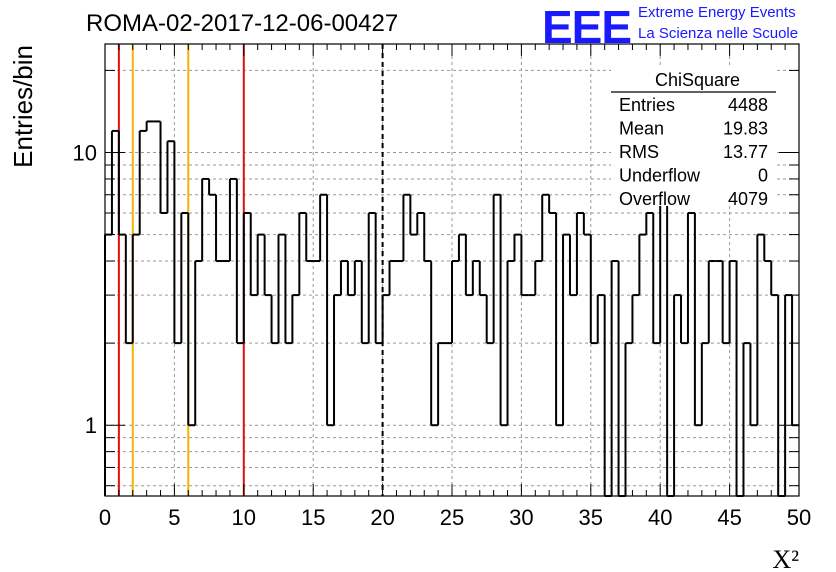  I want to click on stats-label: Underflow, so click(660, 176).